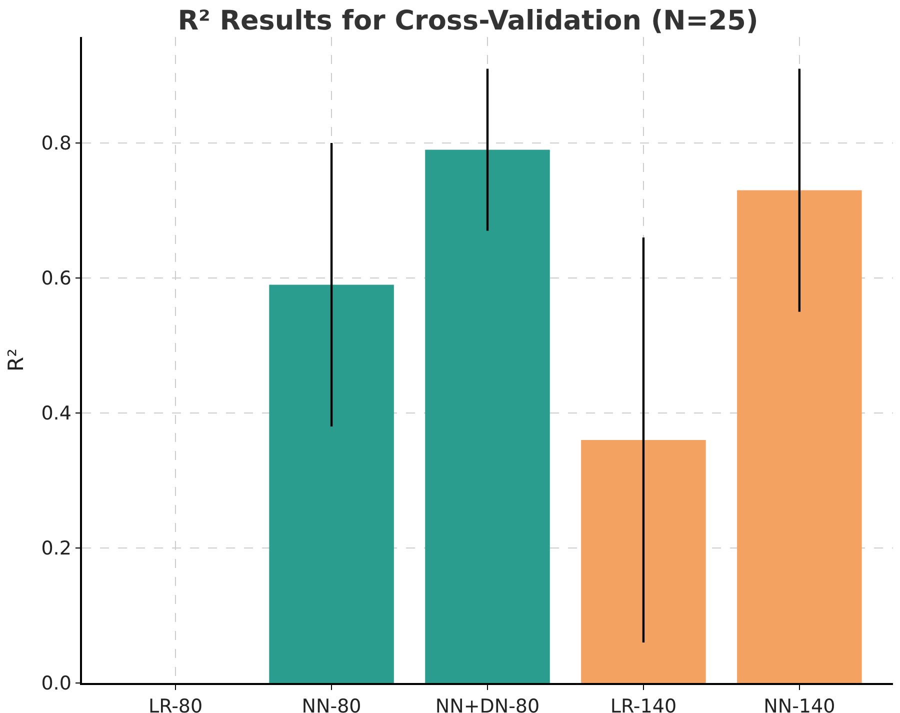  What do you see at coordinates (175, 704) in the screenshot?
I see `x-tick-label: LR-80` at bounding box center [175, 704].